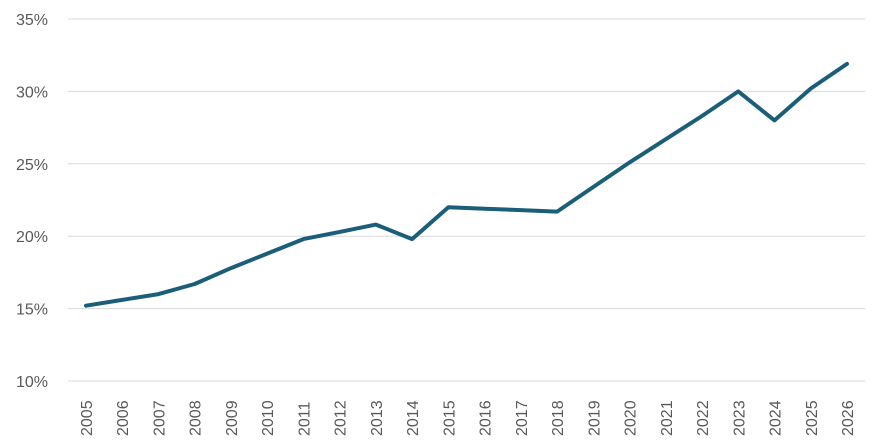  I want to click on x-tick-label: 2009, so click(232, 418).